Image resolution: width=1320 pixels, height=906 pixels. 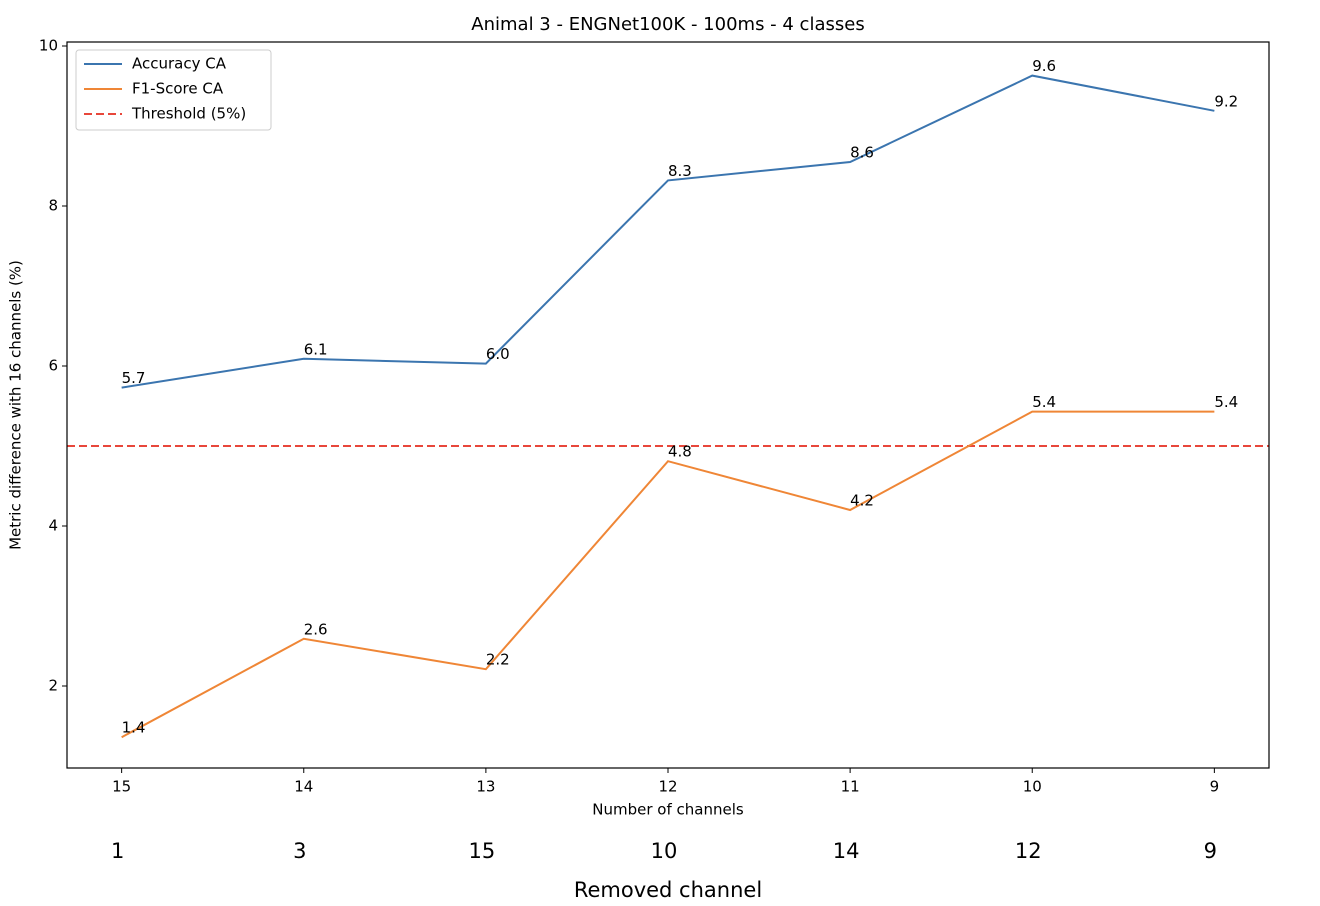 What do you see at coordinates (1226, 101) in the screenshot?
I see `value-label: 9.2` at bounding box center [1226, 101].